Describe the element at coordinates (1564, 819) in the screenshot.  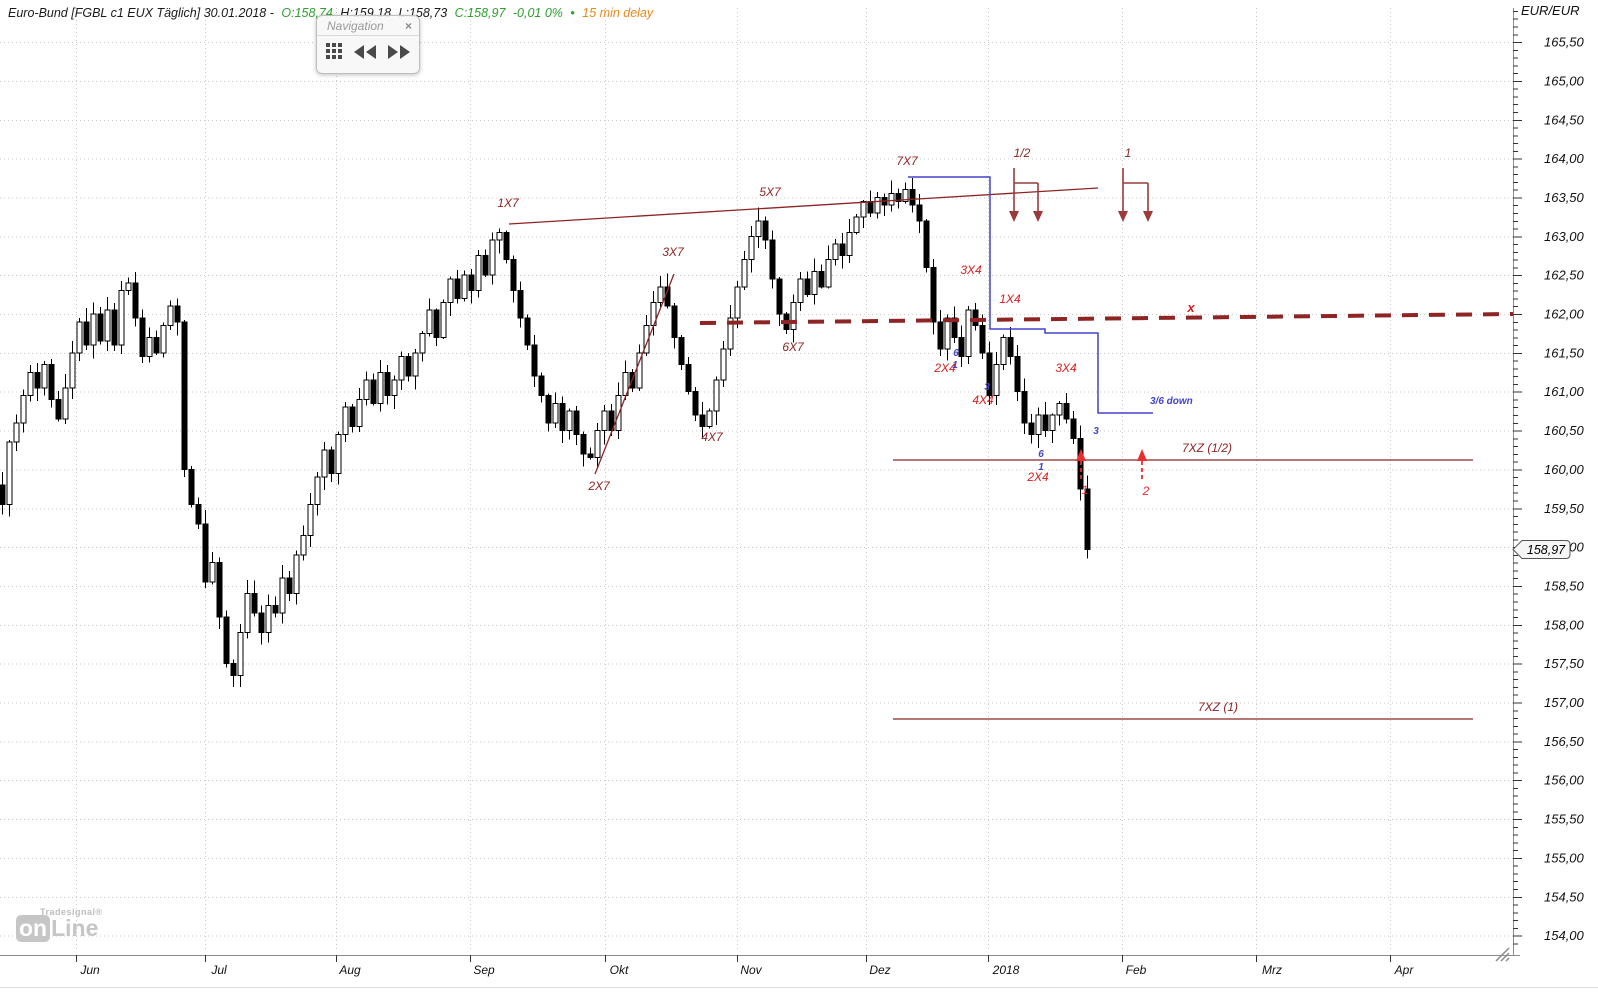
I see `price-tick-label: 155,50` at that location.